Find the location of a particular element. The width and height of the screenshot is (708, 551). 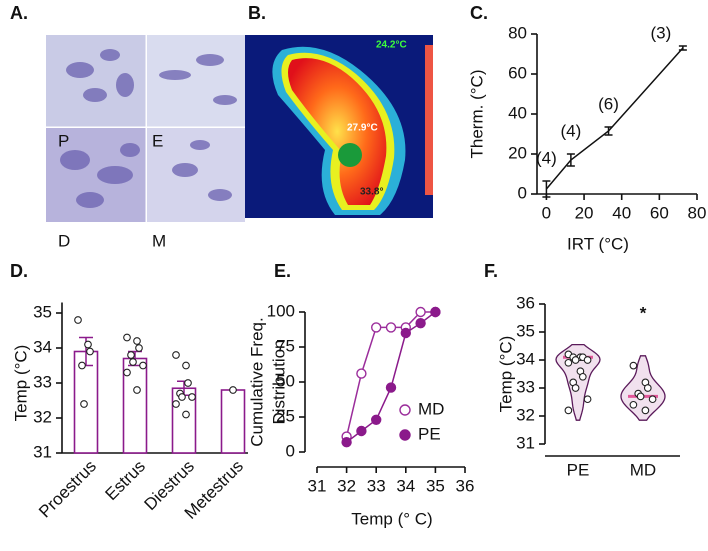

x-tick-label: 32 is located at coordinates (346, 485).